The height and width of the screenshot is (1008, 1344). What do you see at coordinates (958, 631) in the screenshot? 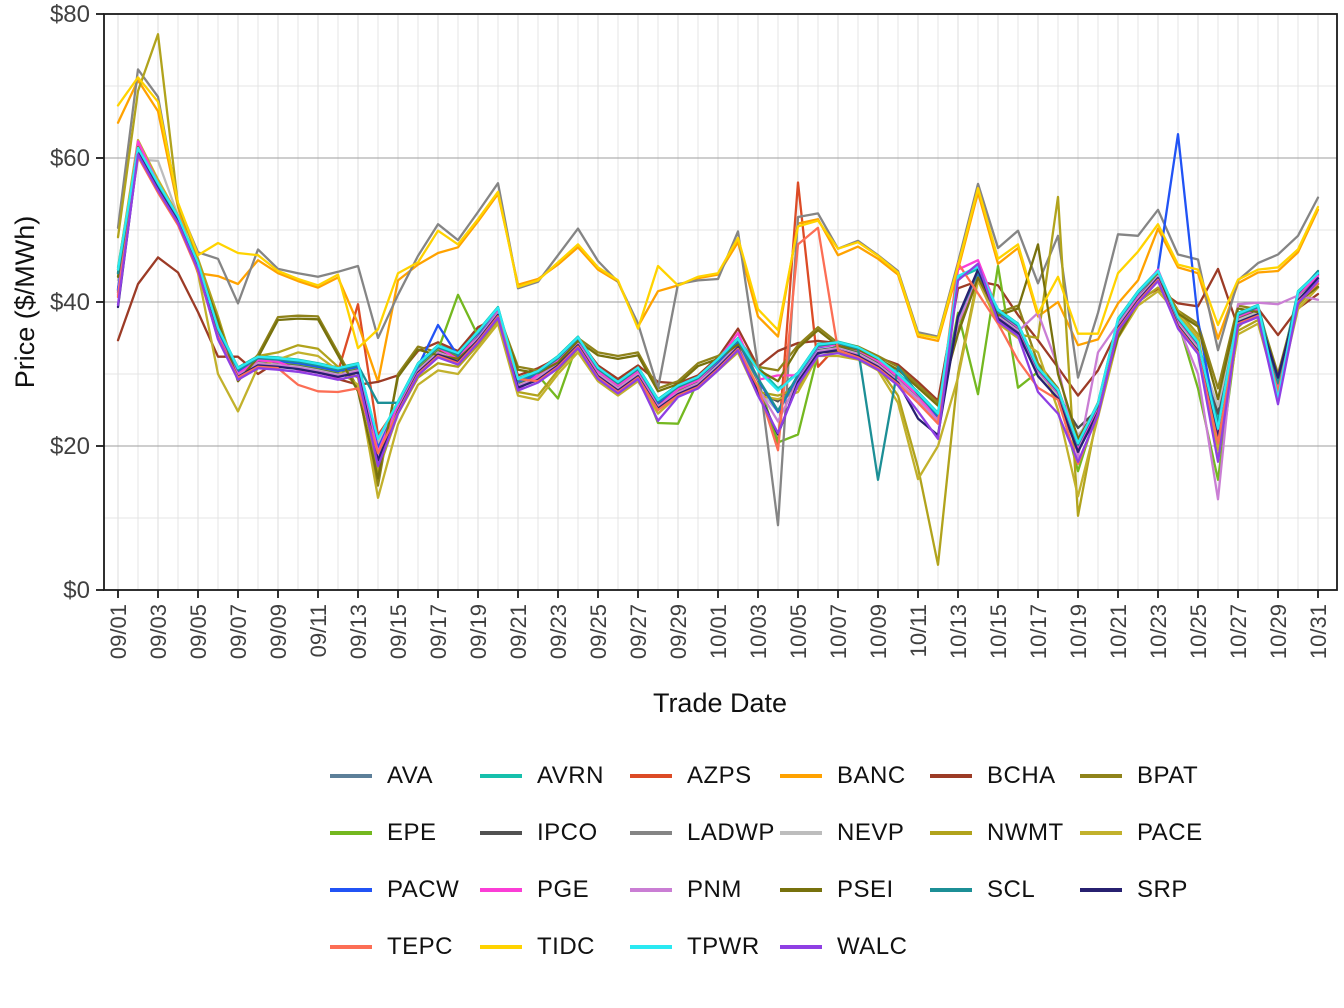
I see `x-tick-label-10-13: 10/13` at bounding box center [958, 631].